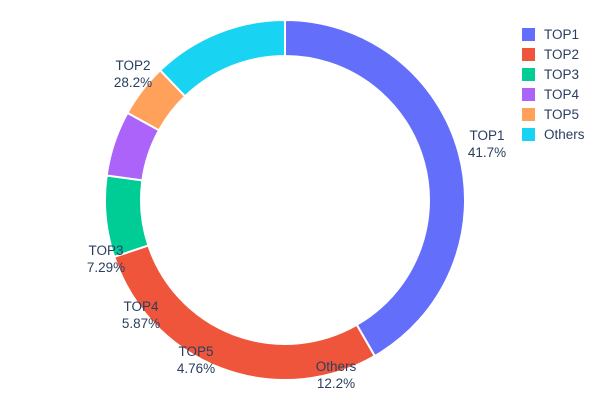 The height and width of the screenshot is (400, 600). Describe the element at coordinates (562, 94) in the screenshot. I see `legend-item-label: TOP4` at that location.